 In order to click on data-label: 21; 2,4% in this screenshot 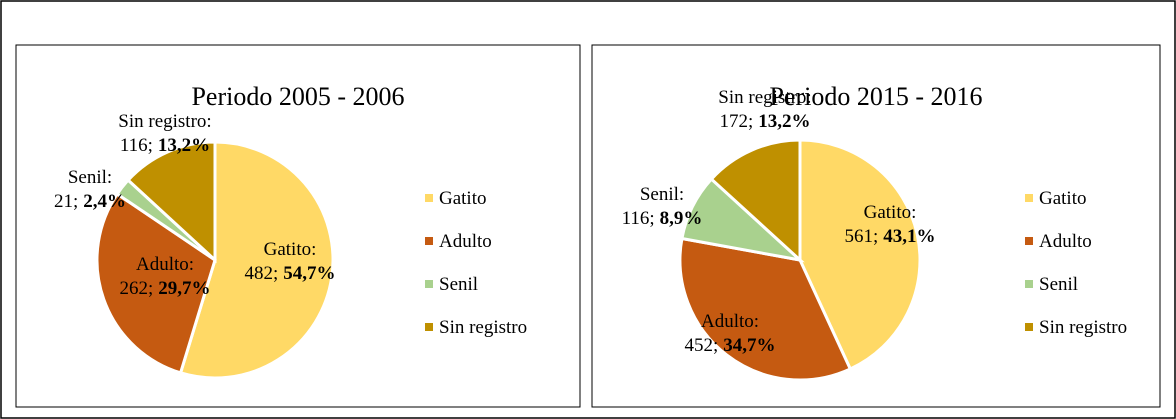, I will do `click(90, 201)`.